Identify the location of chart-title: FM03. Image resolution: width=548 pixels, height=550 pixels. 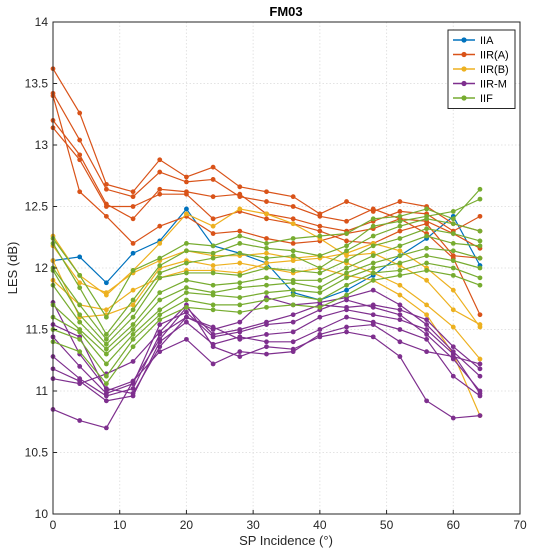
(285, 11).